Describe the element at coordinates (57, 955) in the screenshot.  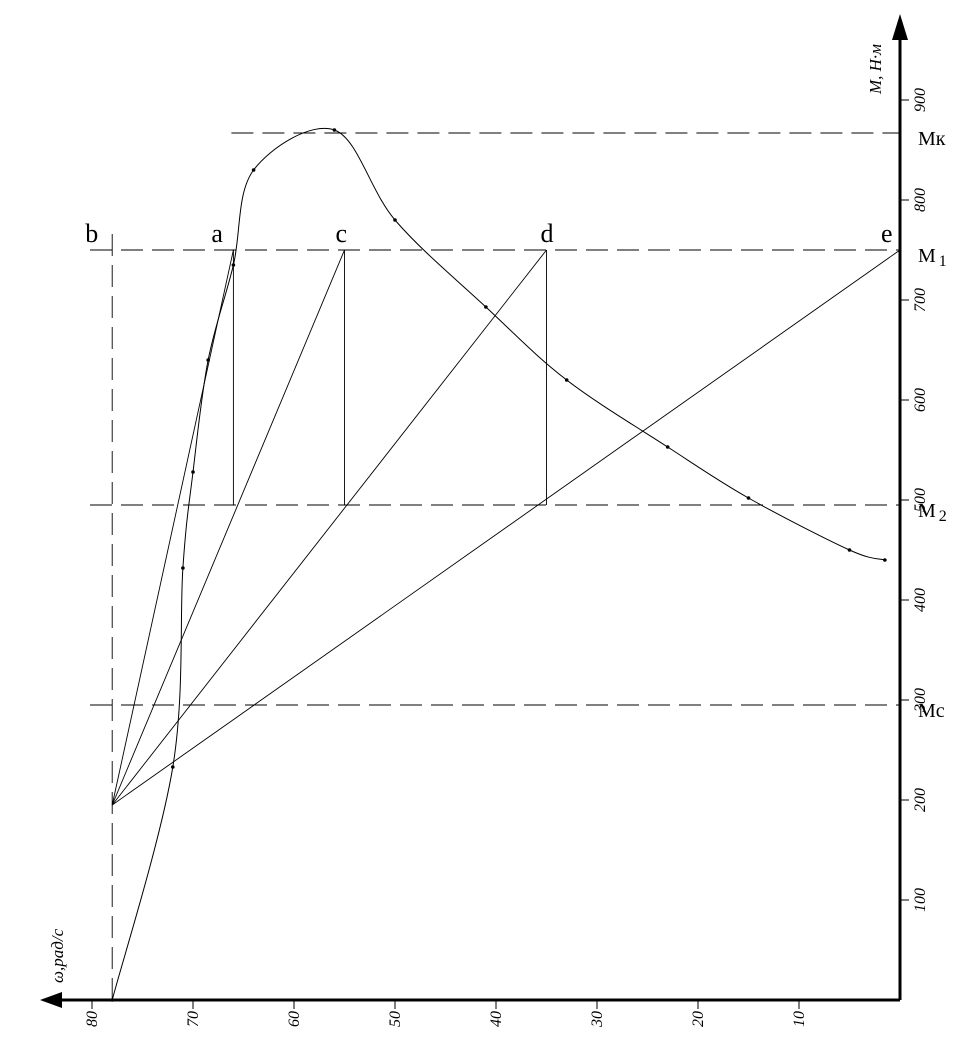
I see `x-axis-title: ω,рад/с` at that location.